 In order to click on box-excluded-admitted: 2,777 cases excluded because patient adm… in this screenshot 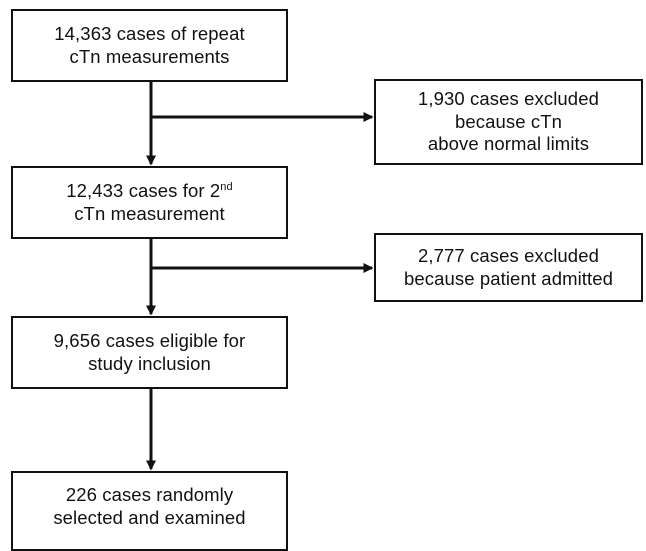, I will do `click(508, 267)`.